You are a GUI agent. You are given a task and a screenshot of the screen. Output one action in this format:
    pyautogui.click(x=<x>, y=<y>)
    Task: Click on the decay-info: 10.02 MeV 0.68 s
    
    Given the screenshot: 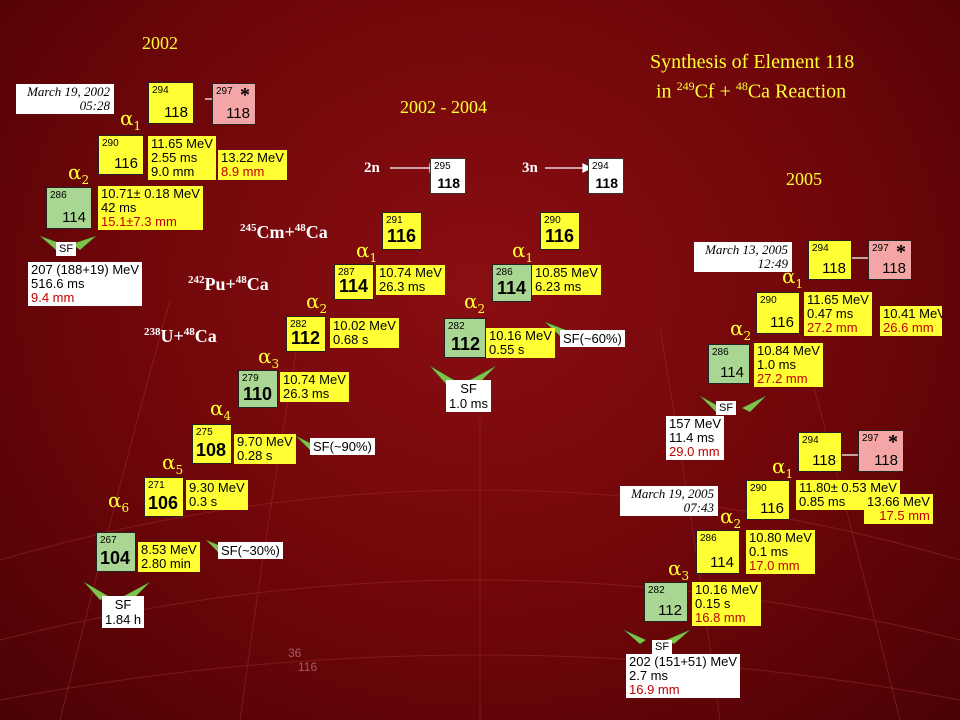 What is the action you would take?
    pyautogui.click(x=364, y=333)
    